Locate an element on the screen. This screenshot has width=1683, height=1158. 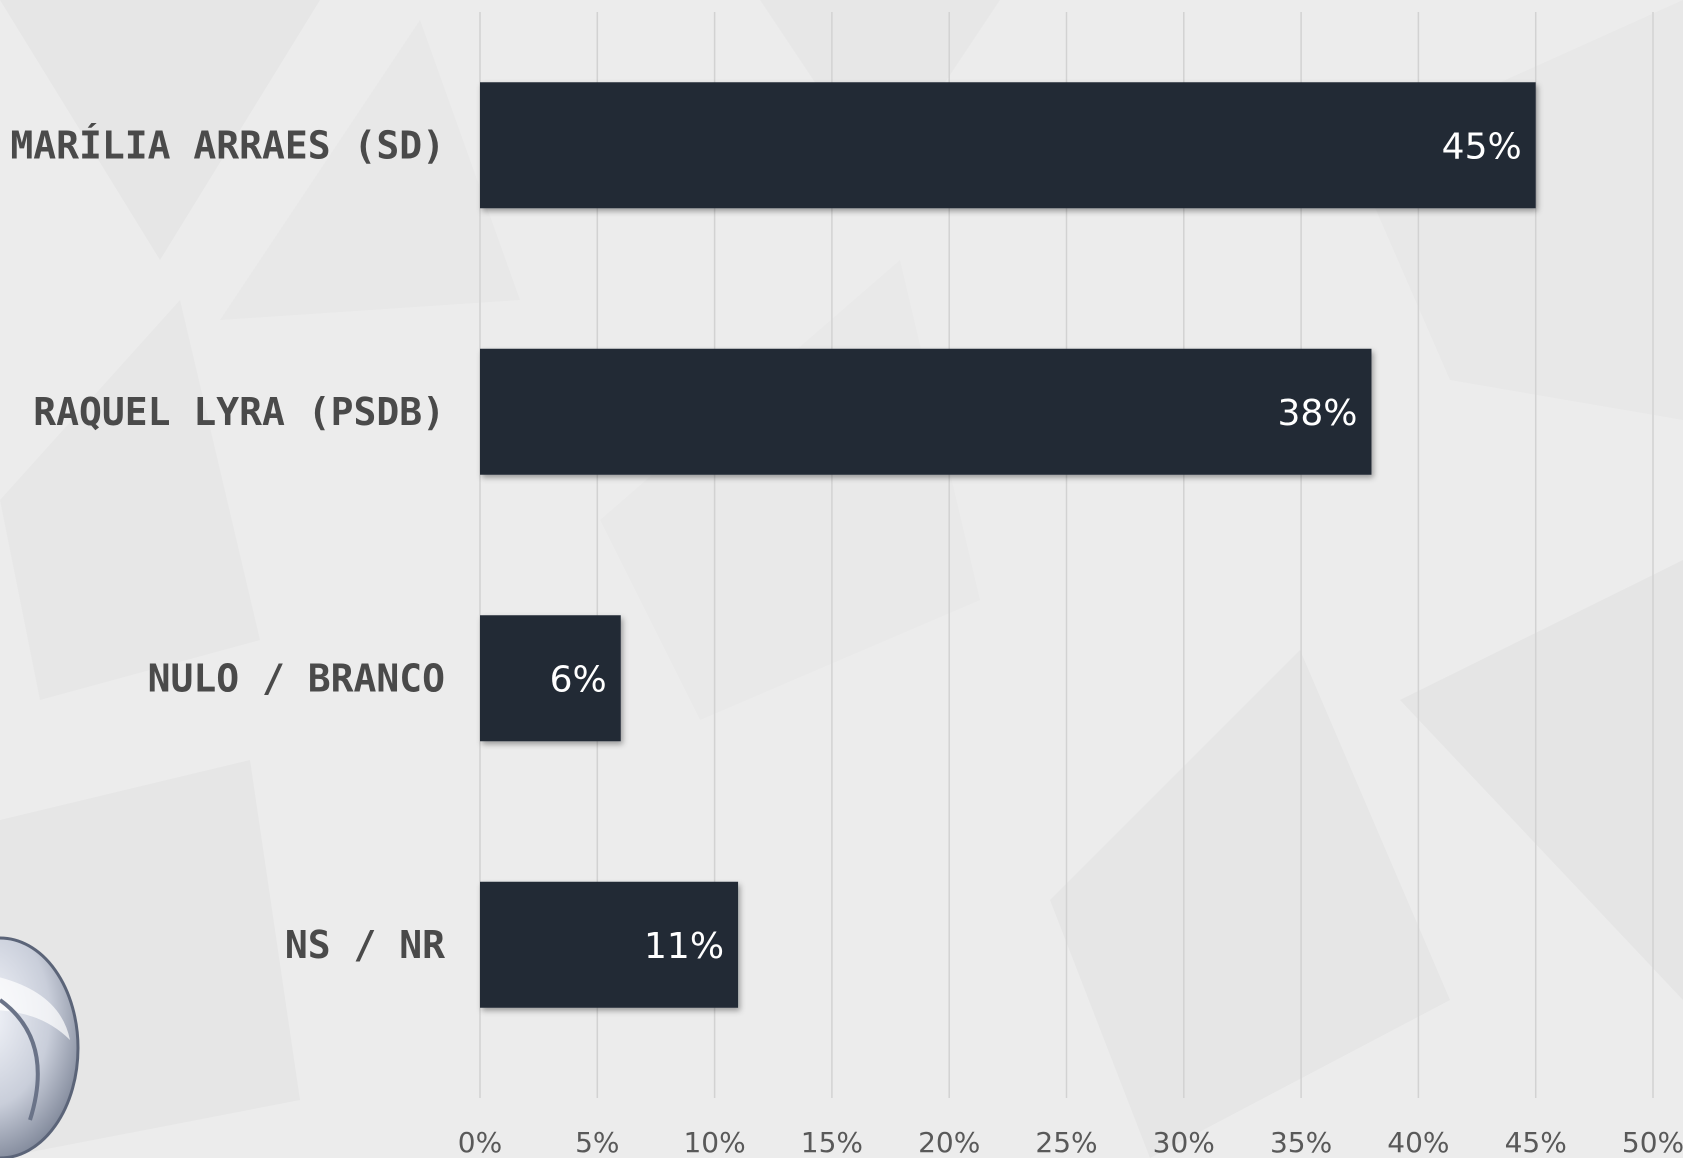
x-tick-label: 25% is located at coordinates (1066, 1142).